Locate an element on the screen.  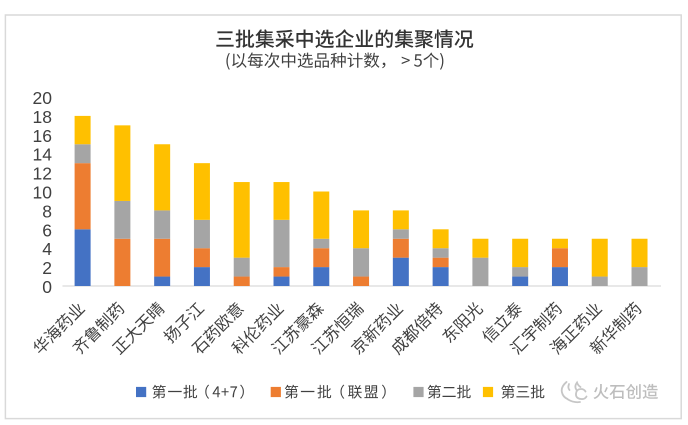
svg-text: 4 is located at coordinates (47, 249).